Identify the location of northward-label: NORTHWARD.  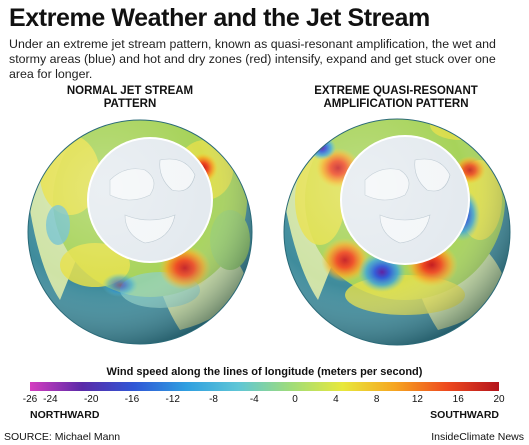
(65, 415).